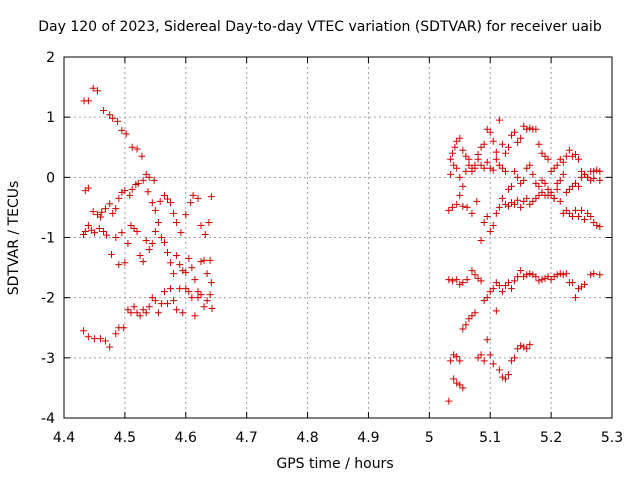 The width and height of the screenshot is (640, 480). Describe the element at coordinates (429, 438) in the screenshot. I see `x-tick-label: 5` at that location.